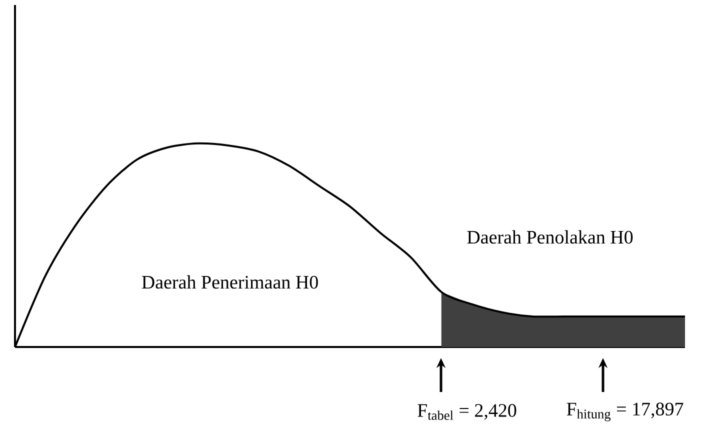  Describe the element at coordinates (467, 412) in the screenshot. I see `text: F$_{tabel}$ = 2,420` at that location.